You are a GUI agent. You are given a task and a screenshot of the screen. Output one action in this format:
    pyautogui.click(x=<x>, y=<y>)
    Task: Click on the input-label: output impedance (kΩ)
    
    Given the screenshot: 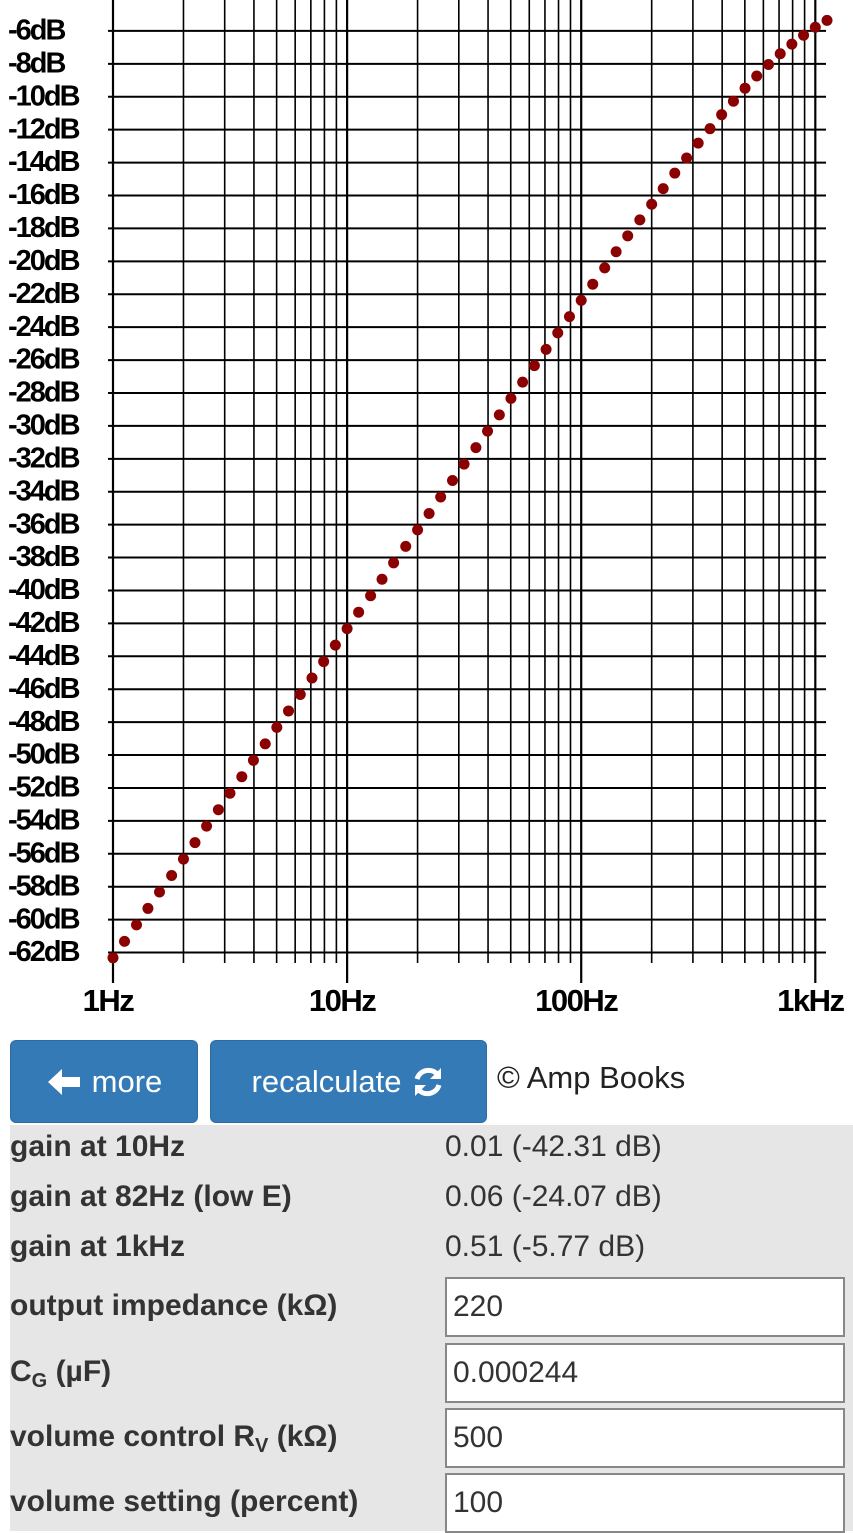 What is the action you would take?
    pyautogui.click(x=173, y=1306)
    